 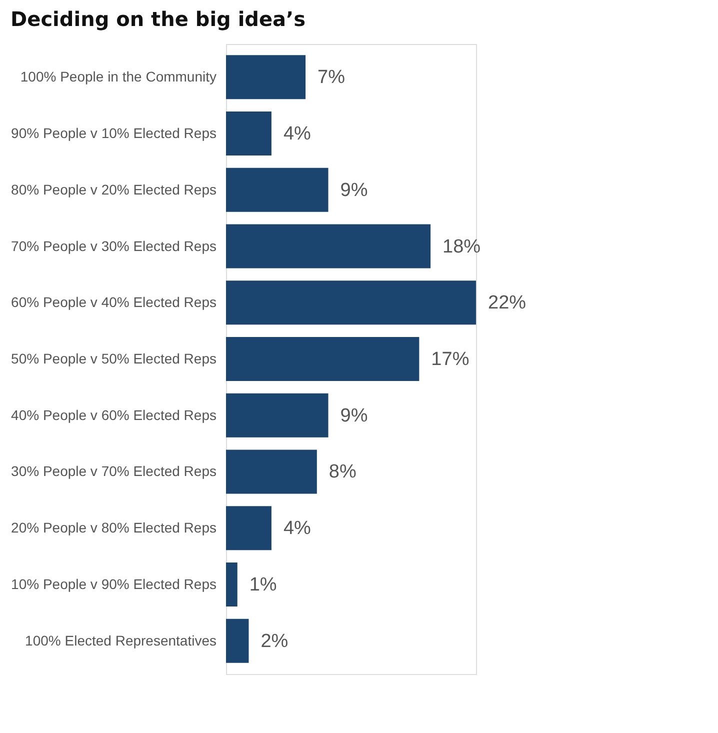 I want to click on data-label: 22%, so click(x=507, y=303).